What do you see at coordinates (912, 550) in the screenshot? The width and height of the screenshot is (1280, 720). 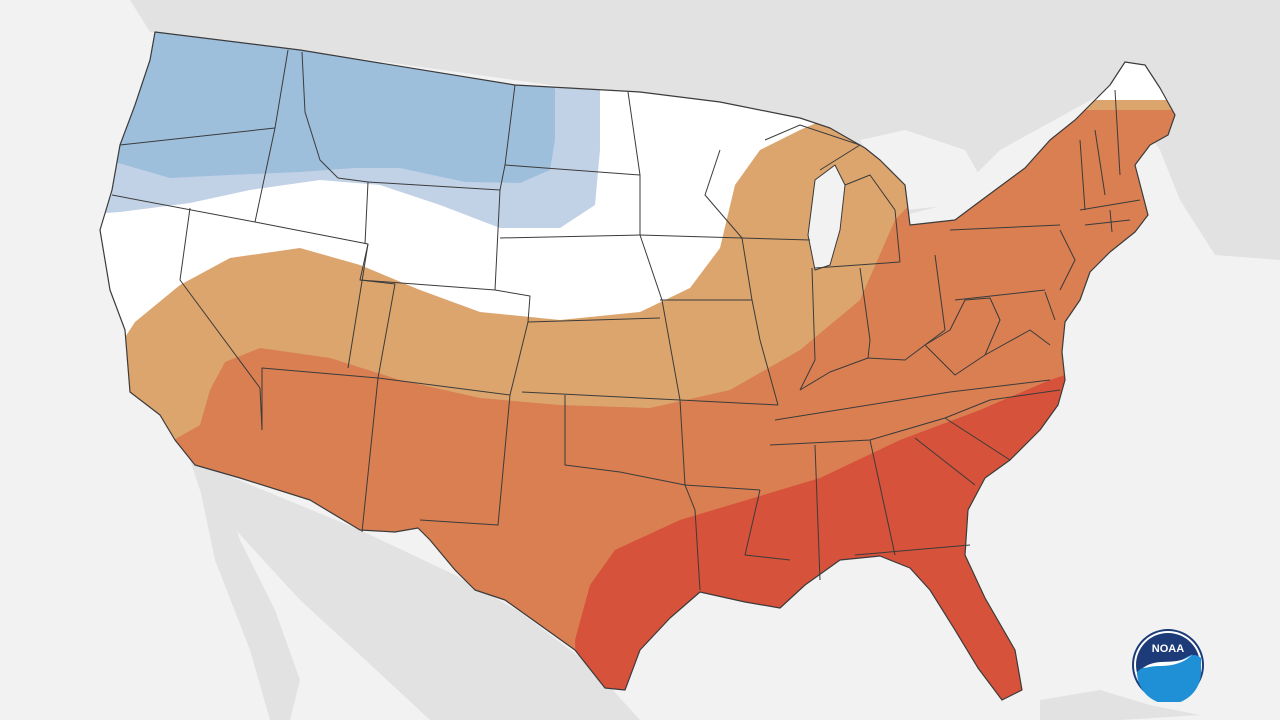 I see `border-ga-fl` at bounding box center [912, 550].